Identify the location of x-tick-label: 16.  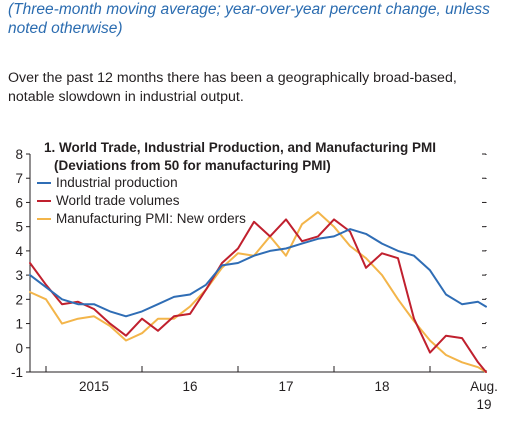
(189, 386).